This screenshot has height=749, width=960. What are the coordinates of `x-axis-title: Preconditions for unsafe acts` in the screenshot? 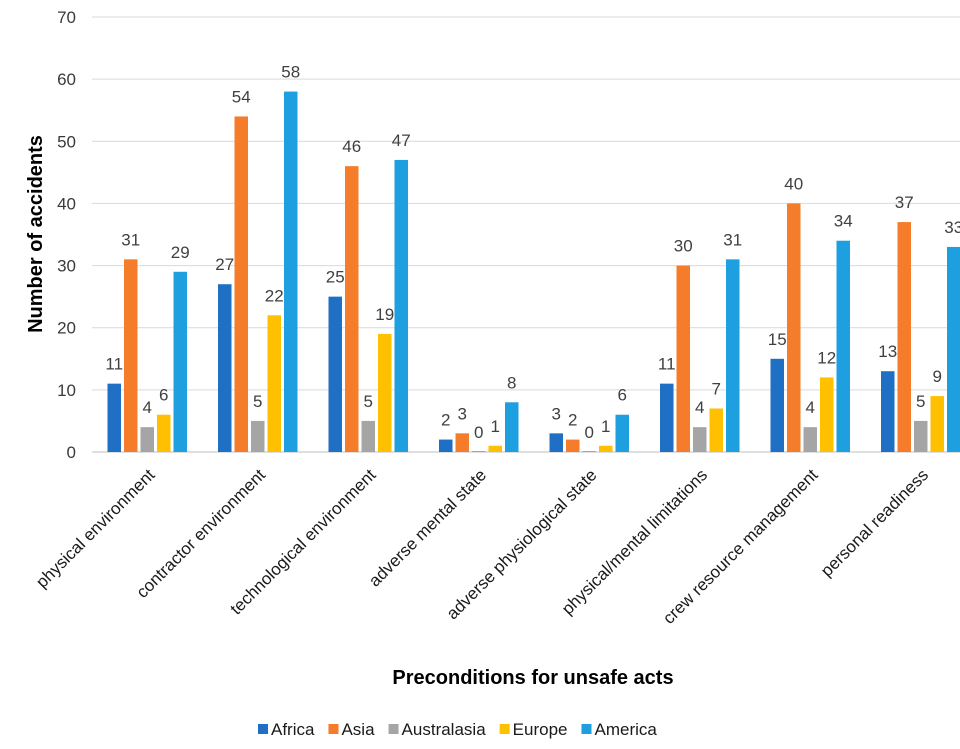 It's located at (532, 678).